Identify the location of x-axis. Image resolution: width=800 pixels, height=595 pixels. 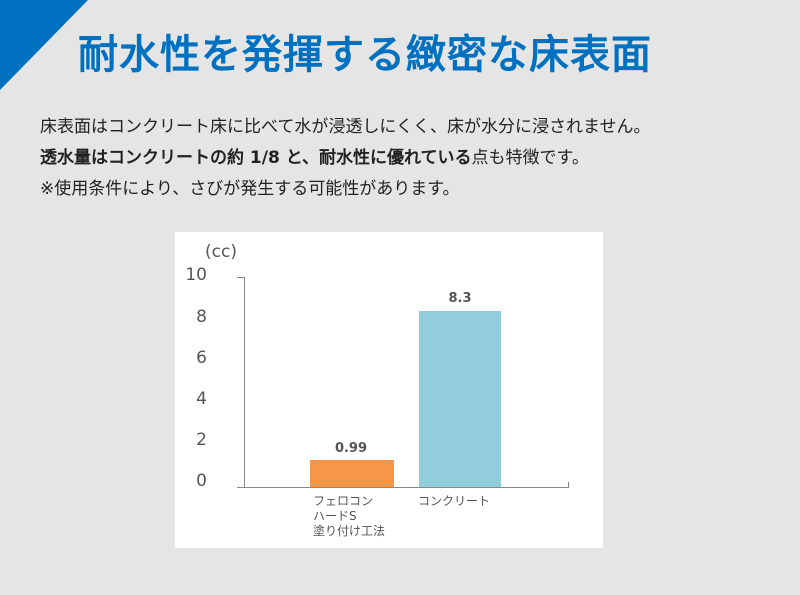
(403, 487).